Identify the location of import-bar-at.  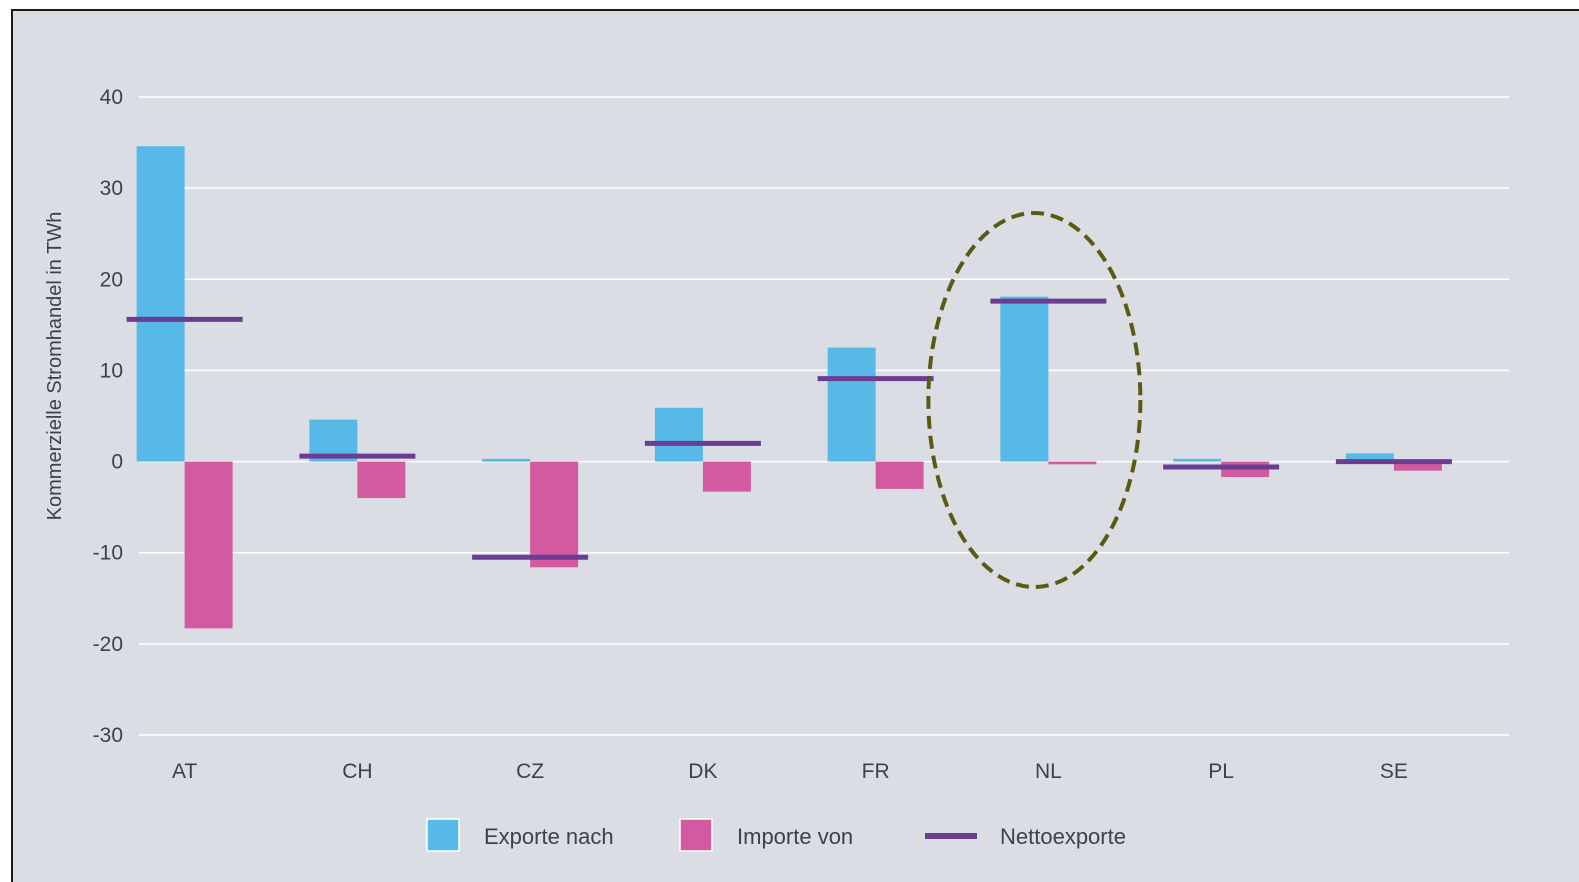
(208, 545).